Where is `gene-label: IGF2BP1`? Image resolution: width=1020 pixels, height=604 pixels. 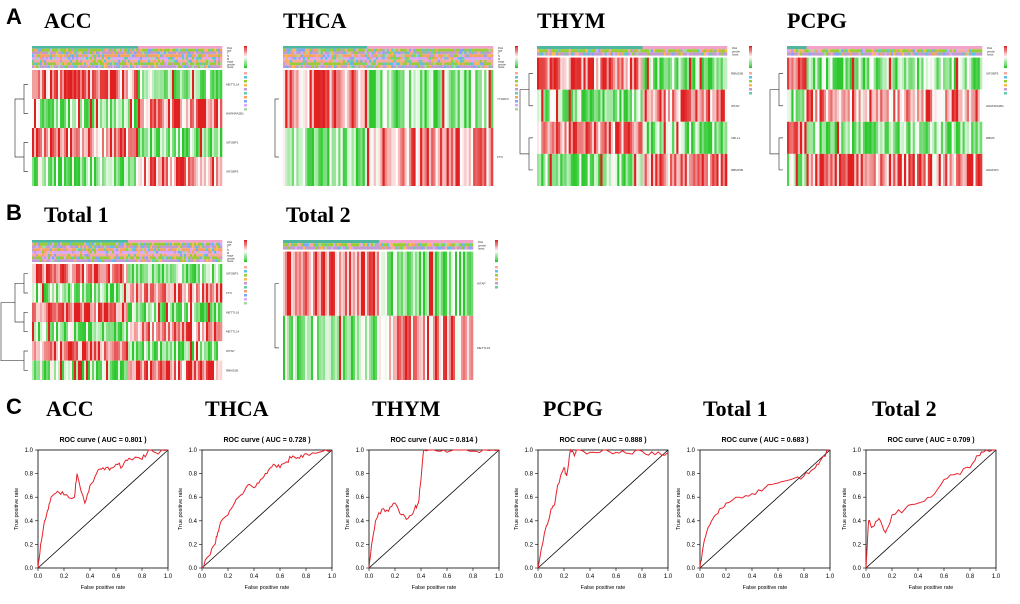
gene-label: IGF2BP1 is located at coordinates (232, 274).